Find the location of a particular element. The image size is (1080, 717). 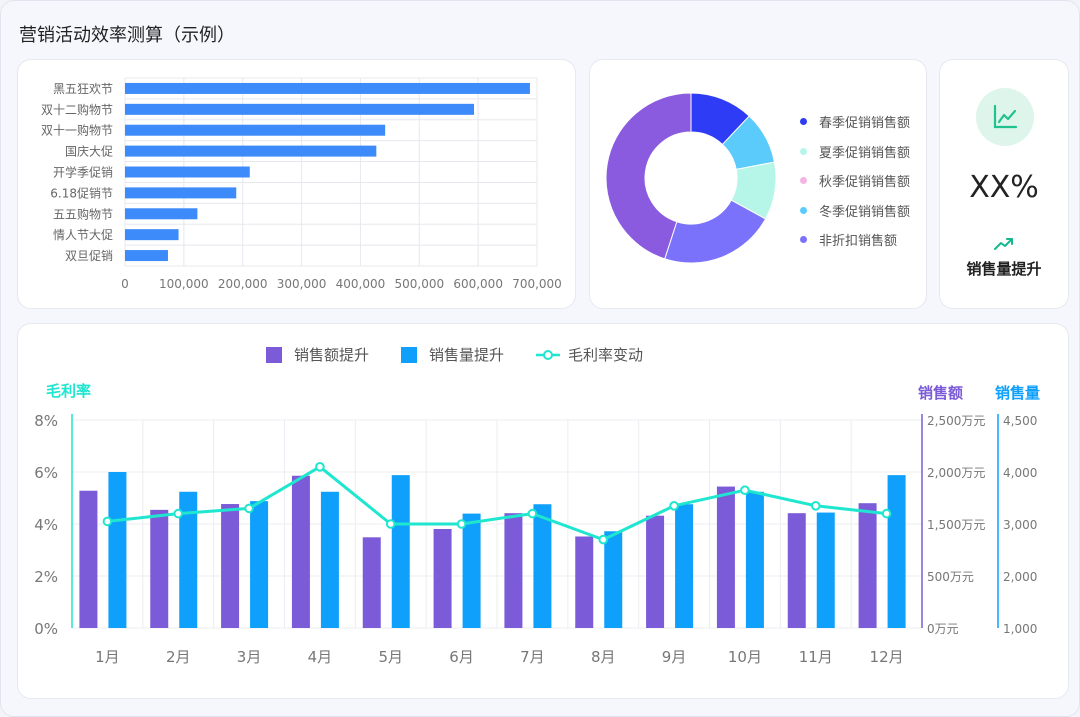

legend-label: 非折扣销售额 is located at coordinates (858, 241).